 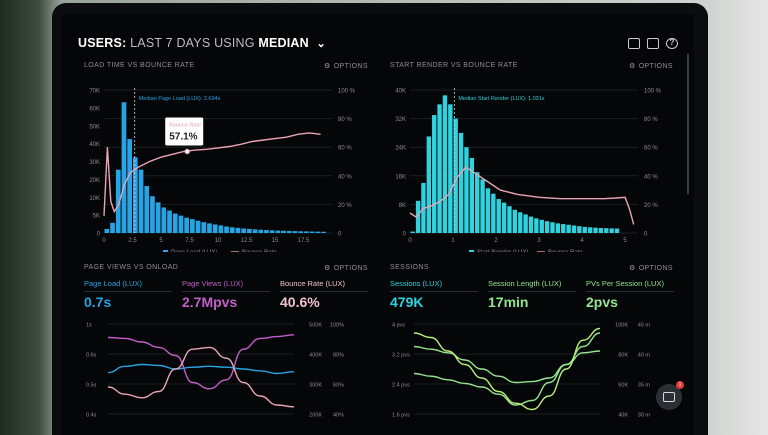 I want to click on tooltip-point, so click(x=187, y=151).